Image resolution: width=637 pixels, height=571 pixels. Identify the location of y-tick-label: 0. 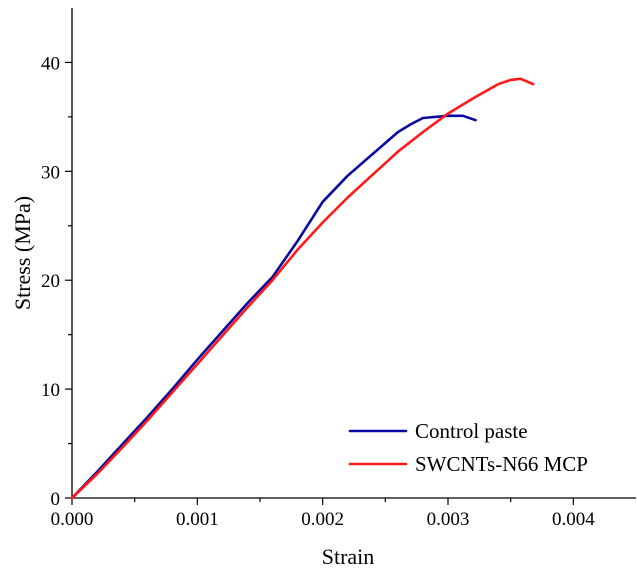
(56, 499).